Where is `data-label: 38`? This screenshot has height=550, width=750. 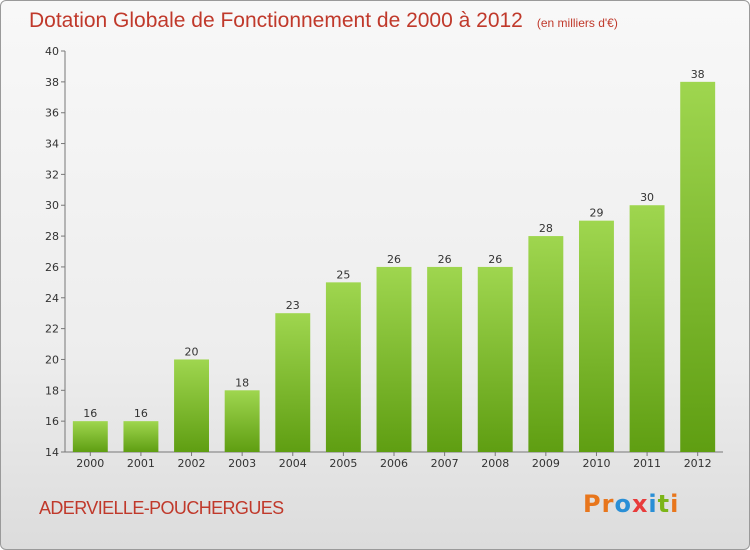 data-label: 38 is located at coordinates (698, 74).